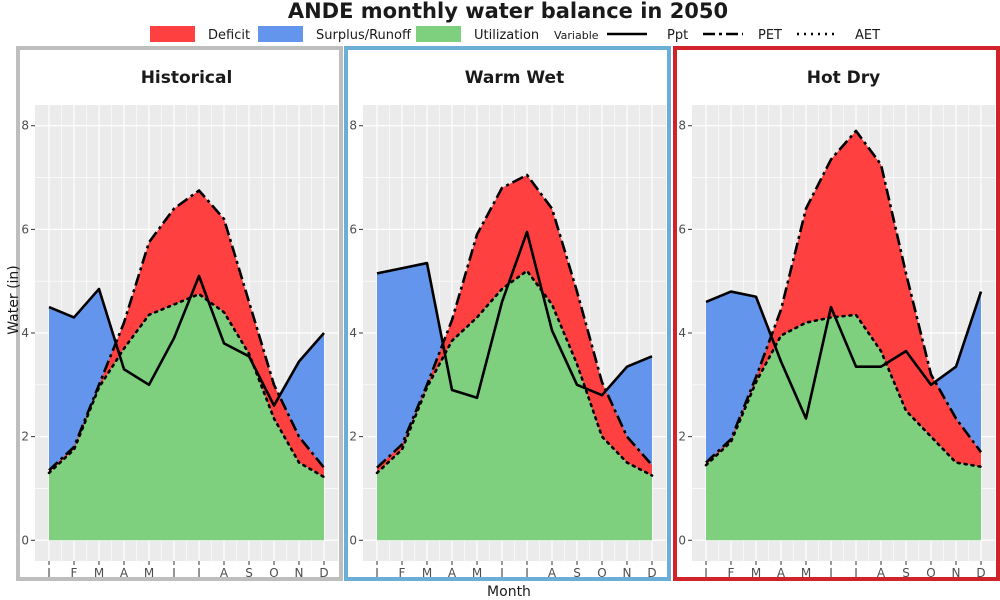  I want to click on panel-title: Warm Wet, so click(514, 78).